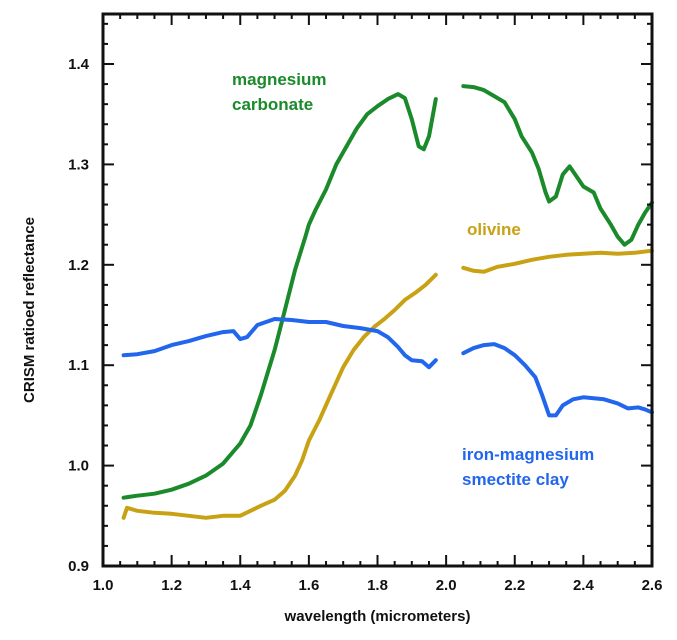 The image size is (677, 640). Describe the element at coordinates (652, 585) in the screenshot. I see `x-tick-label: 2.6` at that location.